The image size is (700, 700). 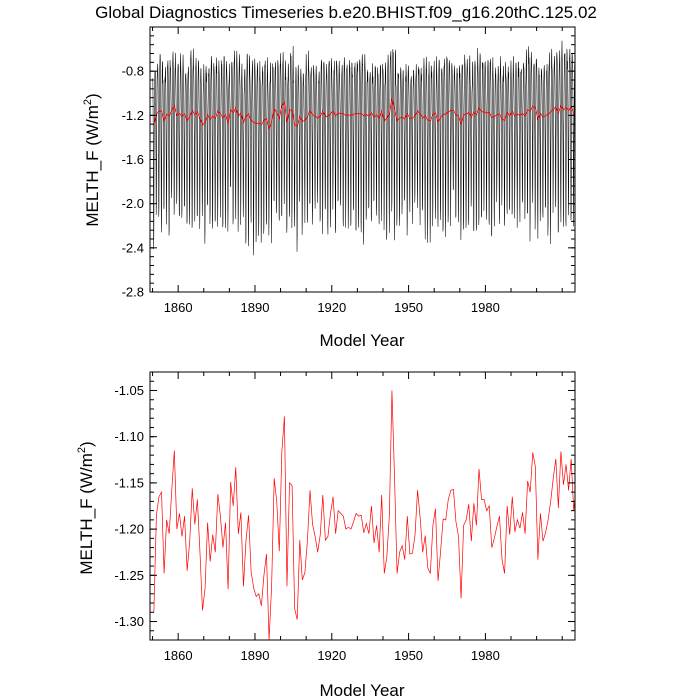 I want to click on top-y-tick-label: -1.2, so click(x=133, y=115).